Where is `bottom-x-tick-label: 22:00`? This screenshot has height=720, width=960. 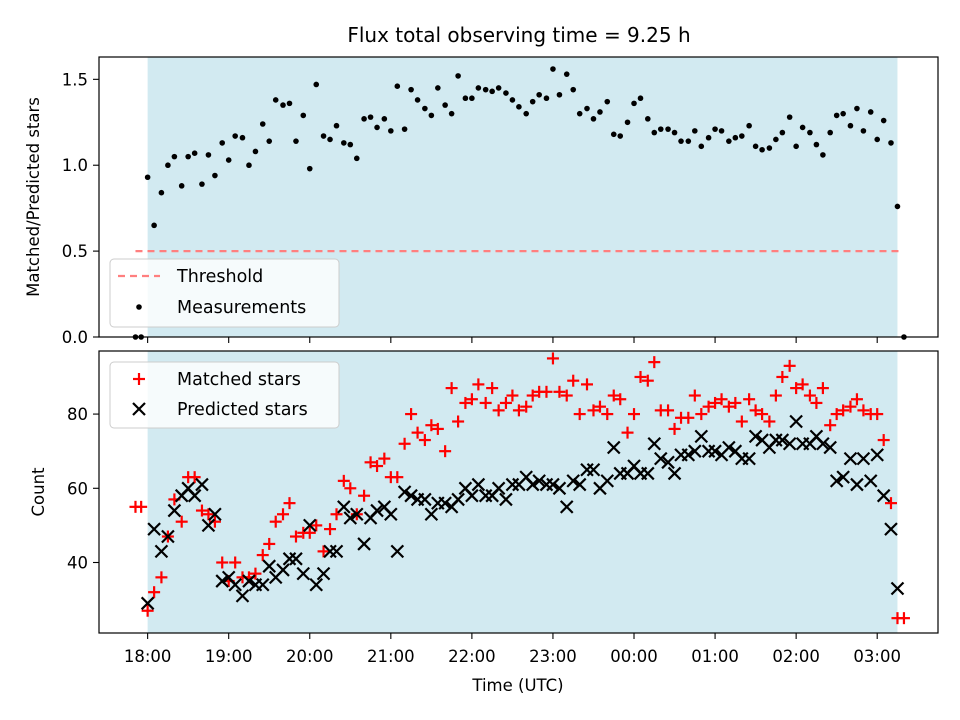
bottom-x-tick-label: 22:00 is located at coordinates (472, 656).